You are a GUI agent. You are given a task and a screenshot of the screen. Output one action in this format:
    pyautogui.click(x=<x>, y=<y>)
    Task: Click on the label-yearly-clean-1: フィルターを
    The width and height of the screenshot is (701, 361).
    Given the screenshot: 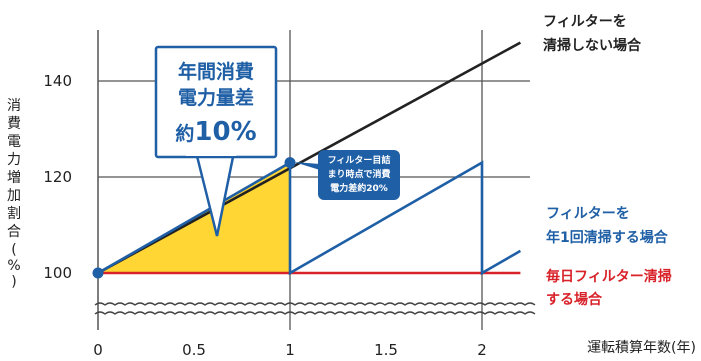 What is the action you would take?
    pyautogui.click(x=588, y=214)
    